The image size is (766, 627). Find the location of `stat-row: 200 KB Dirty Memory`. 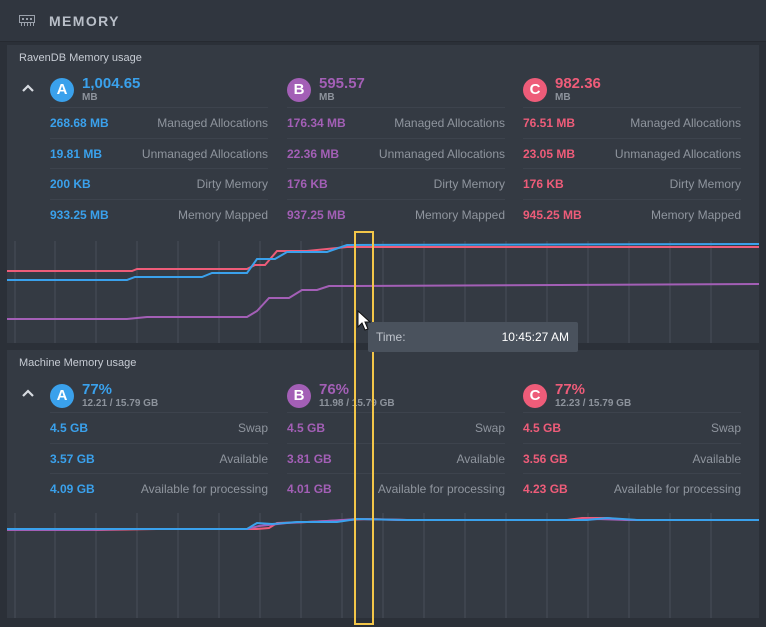

stat-row: 200 KB Dirty Memory is located at coordinates (159, 183).